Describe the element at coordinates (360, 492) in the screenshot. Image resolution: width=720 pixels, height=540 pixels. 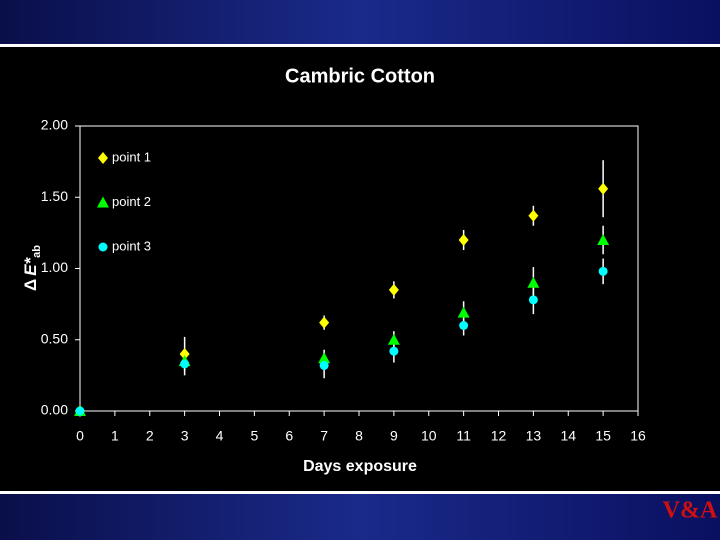
I see `bottom-rule` at that location.